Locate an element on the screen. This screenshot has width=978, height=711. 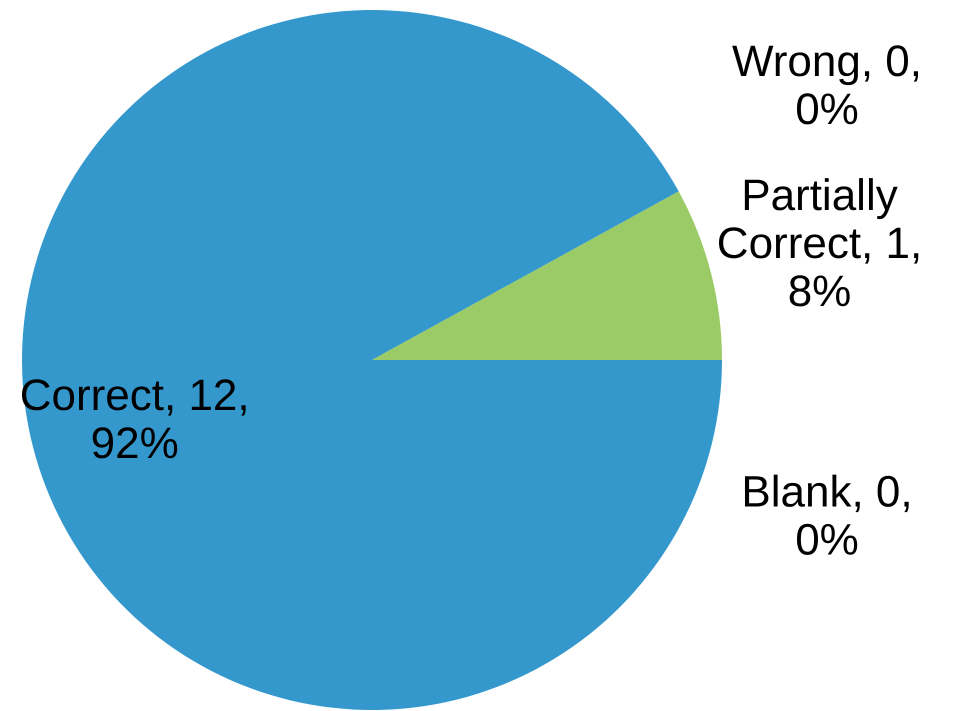
category-label: Blank, 0, is located at coordinates (827, 492).